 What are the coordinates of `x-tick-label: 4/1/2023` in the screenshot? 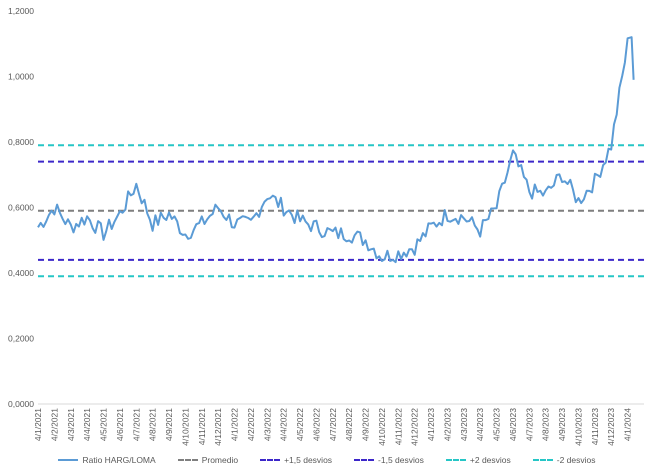 It's located at (431, 424).